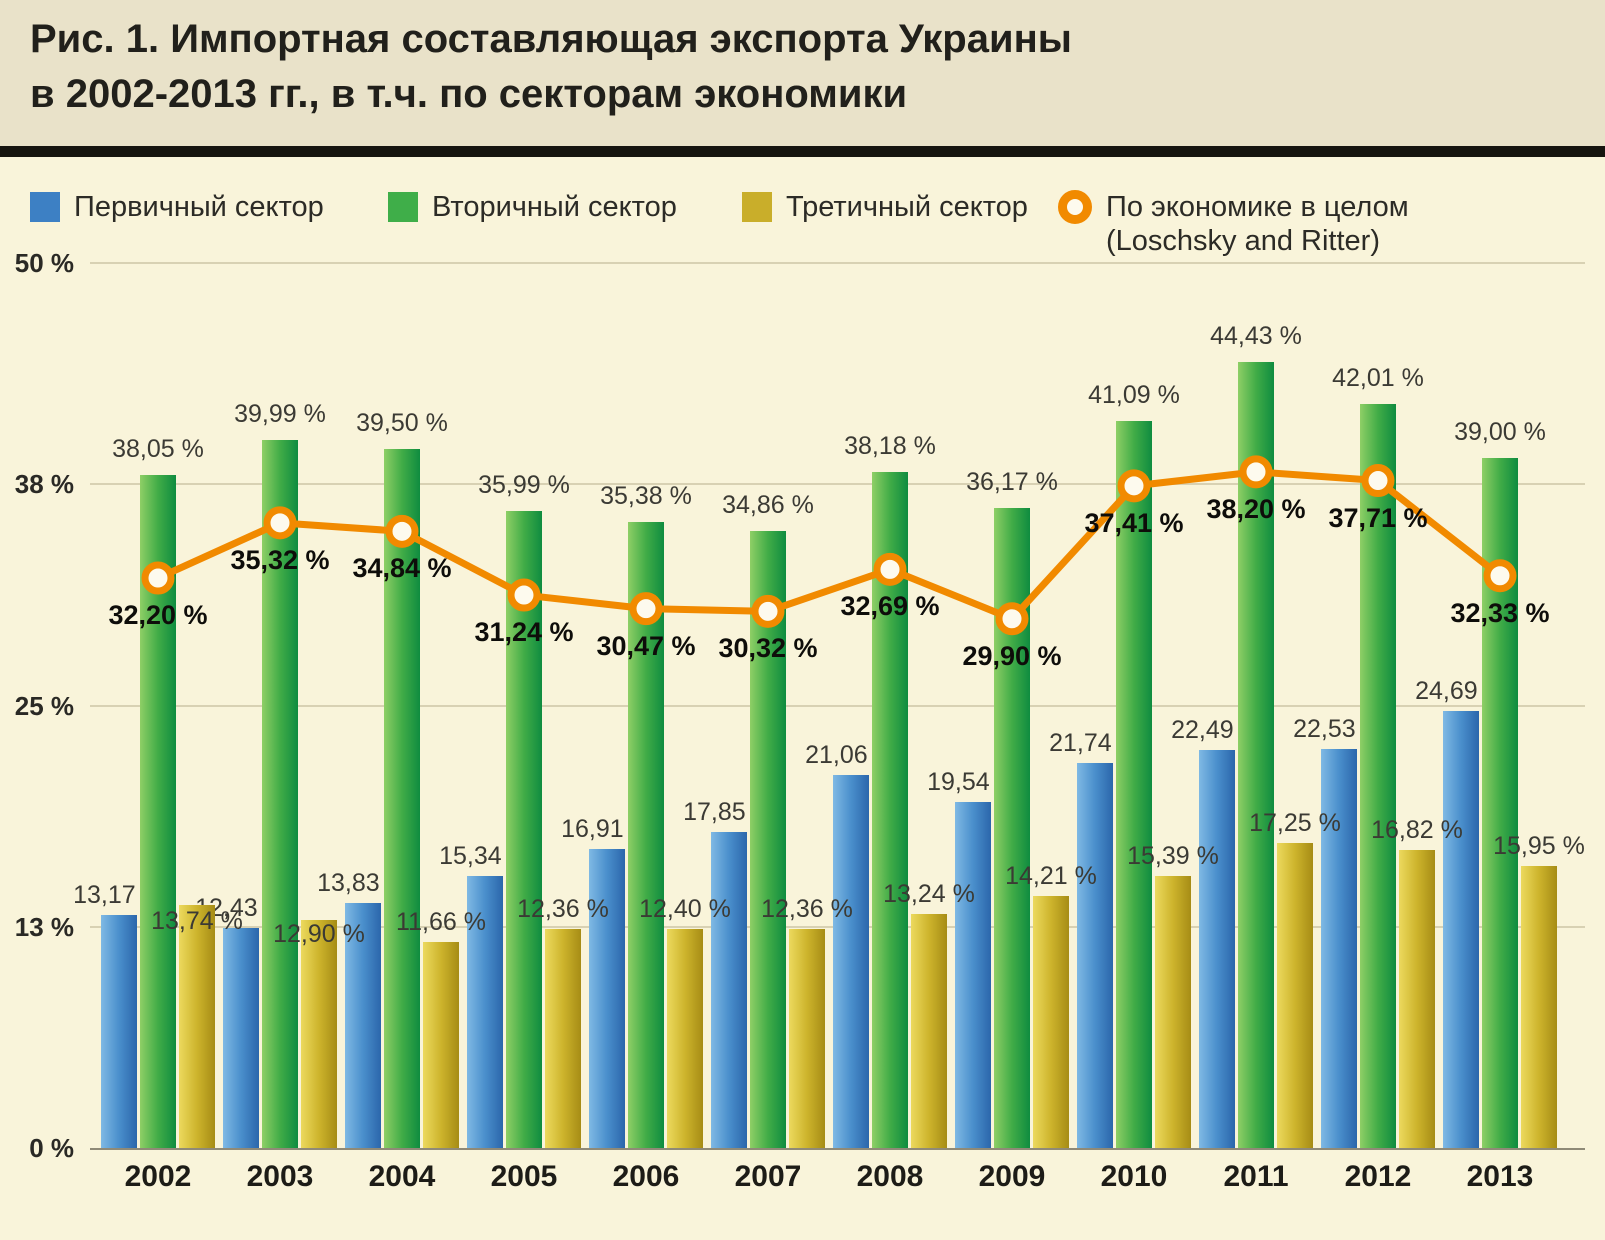 Image resolution: width=1605 pixels, height=1240 pixels. Describe the element at coordinates (1051, 876) in the screenshot. I see `bar-value-label-tertiary: 14,21 %` at that location.